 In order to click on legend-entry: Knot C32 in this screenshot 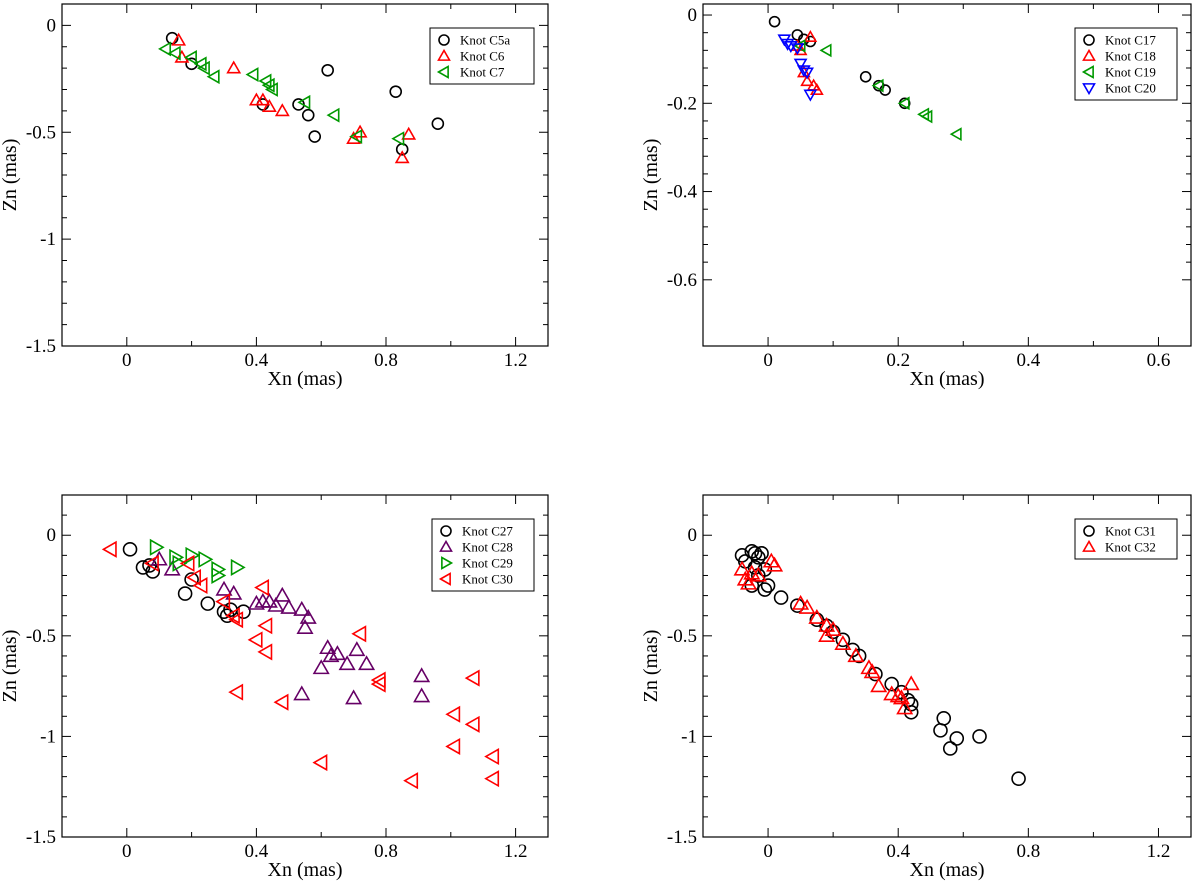, I will do `click(1130, 547)`.